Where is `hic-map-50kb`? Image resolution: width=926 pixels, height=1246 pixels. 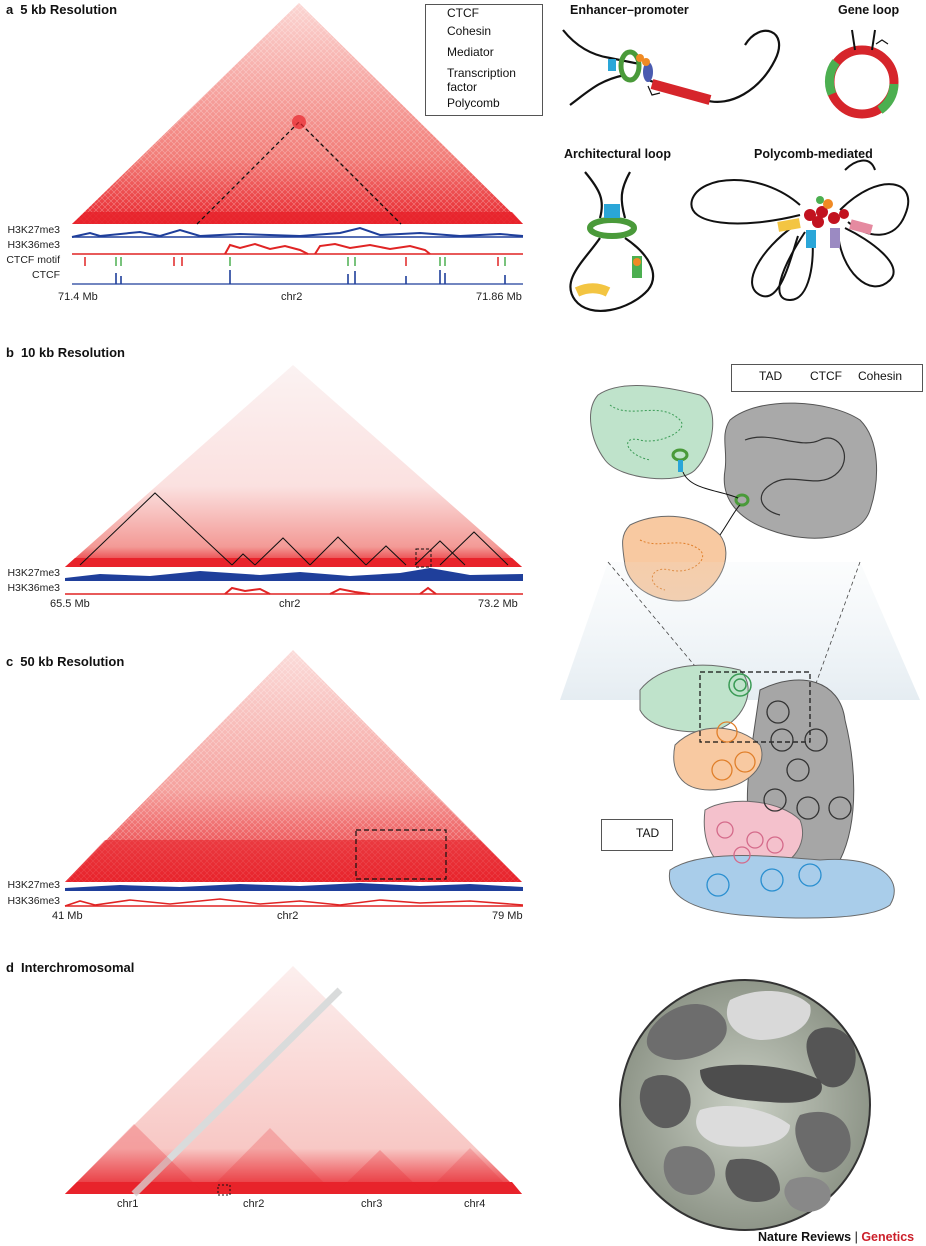 hic-map-50kb is located at coordinates (293, 766).